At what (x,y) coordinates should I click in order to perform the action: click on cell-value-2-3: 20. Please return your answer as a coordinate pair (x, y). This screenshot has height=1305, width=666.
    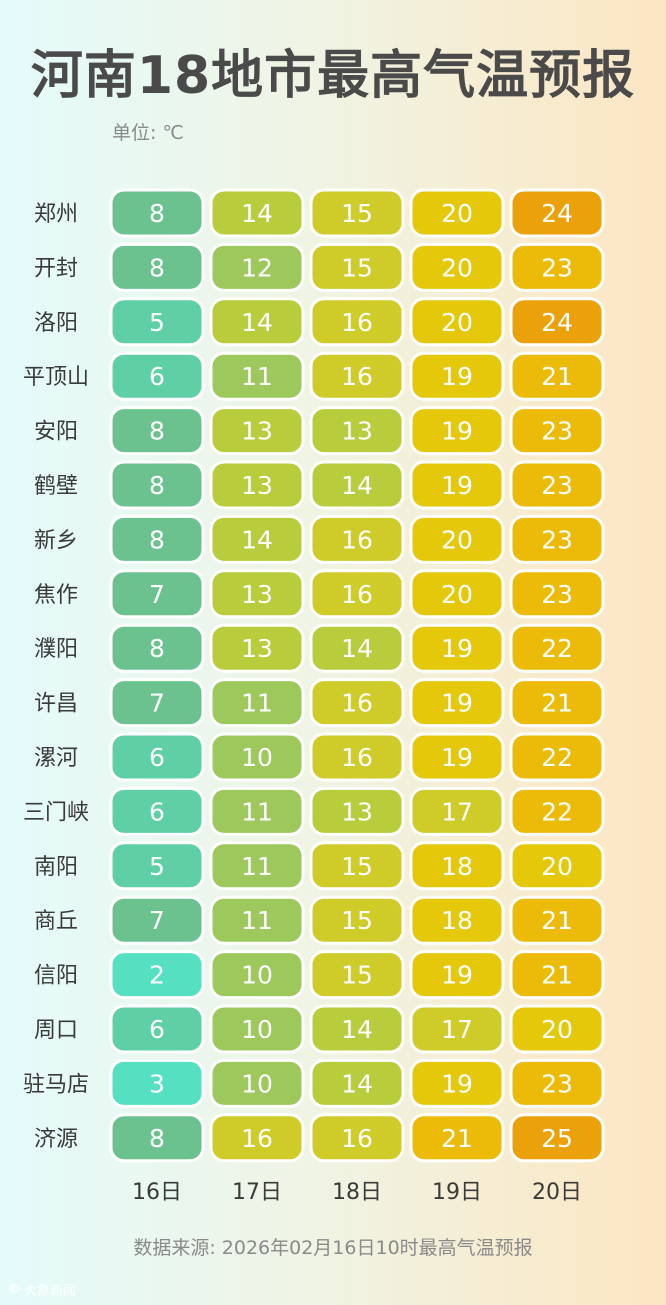
    Looking at the image, I should click on (457, 322).